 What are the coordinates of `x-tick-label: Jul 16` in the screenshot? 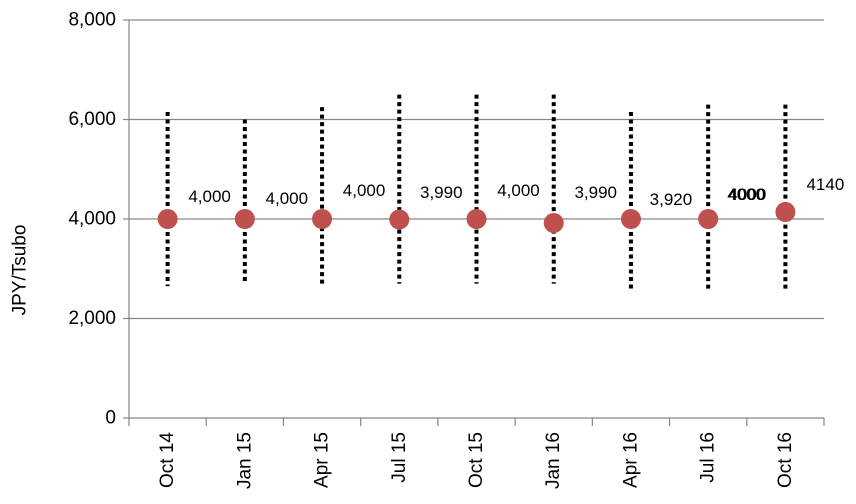 It's located at (708, 457).